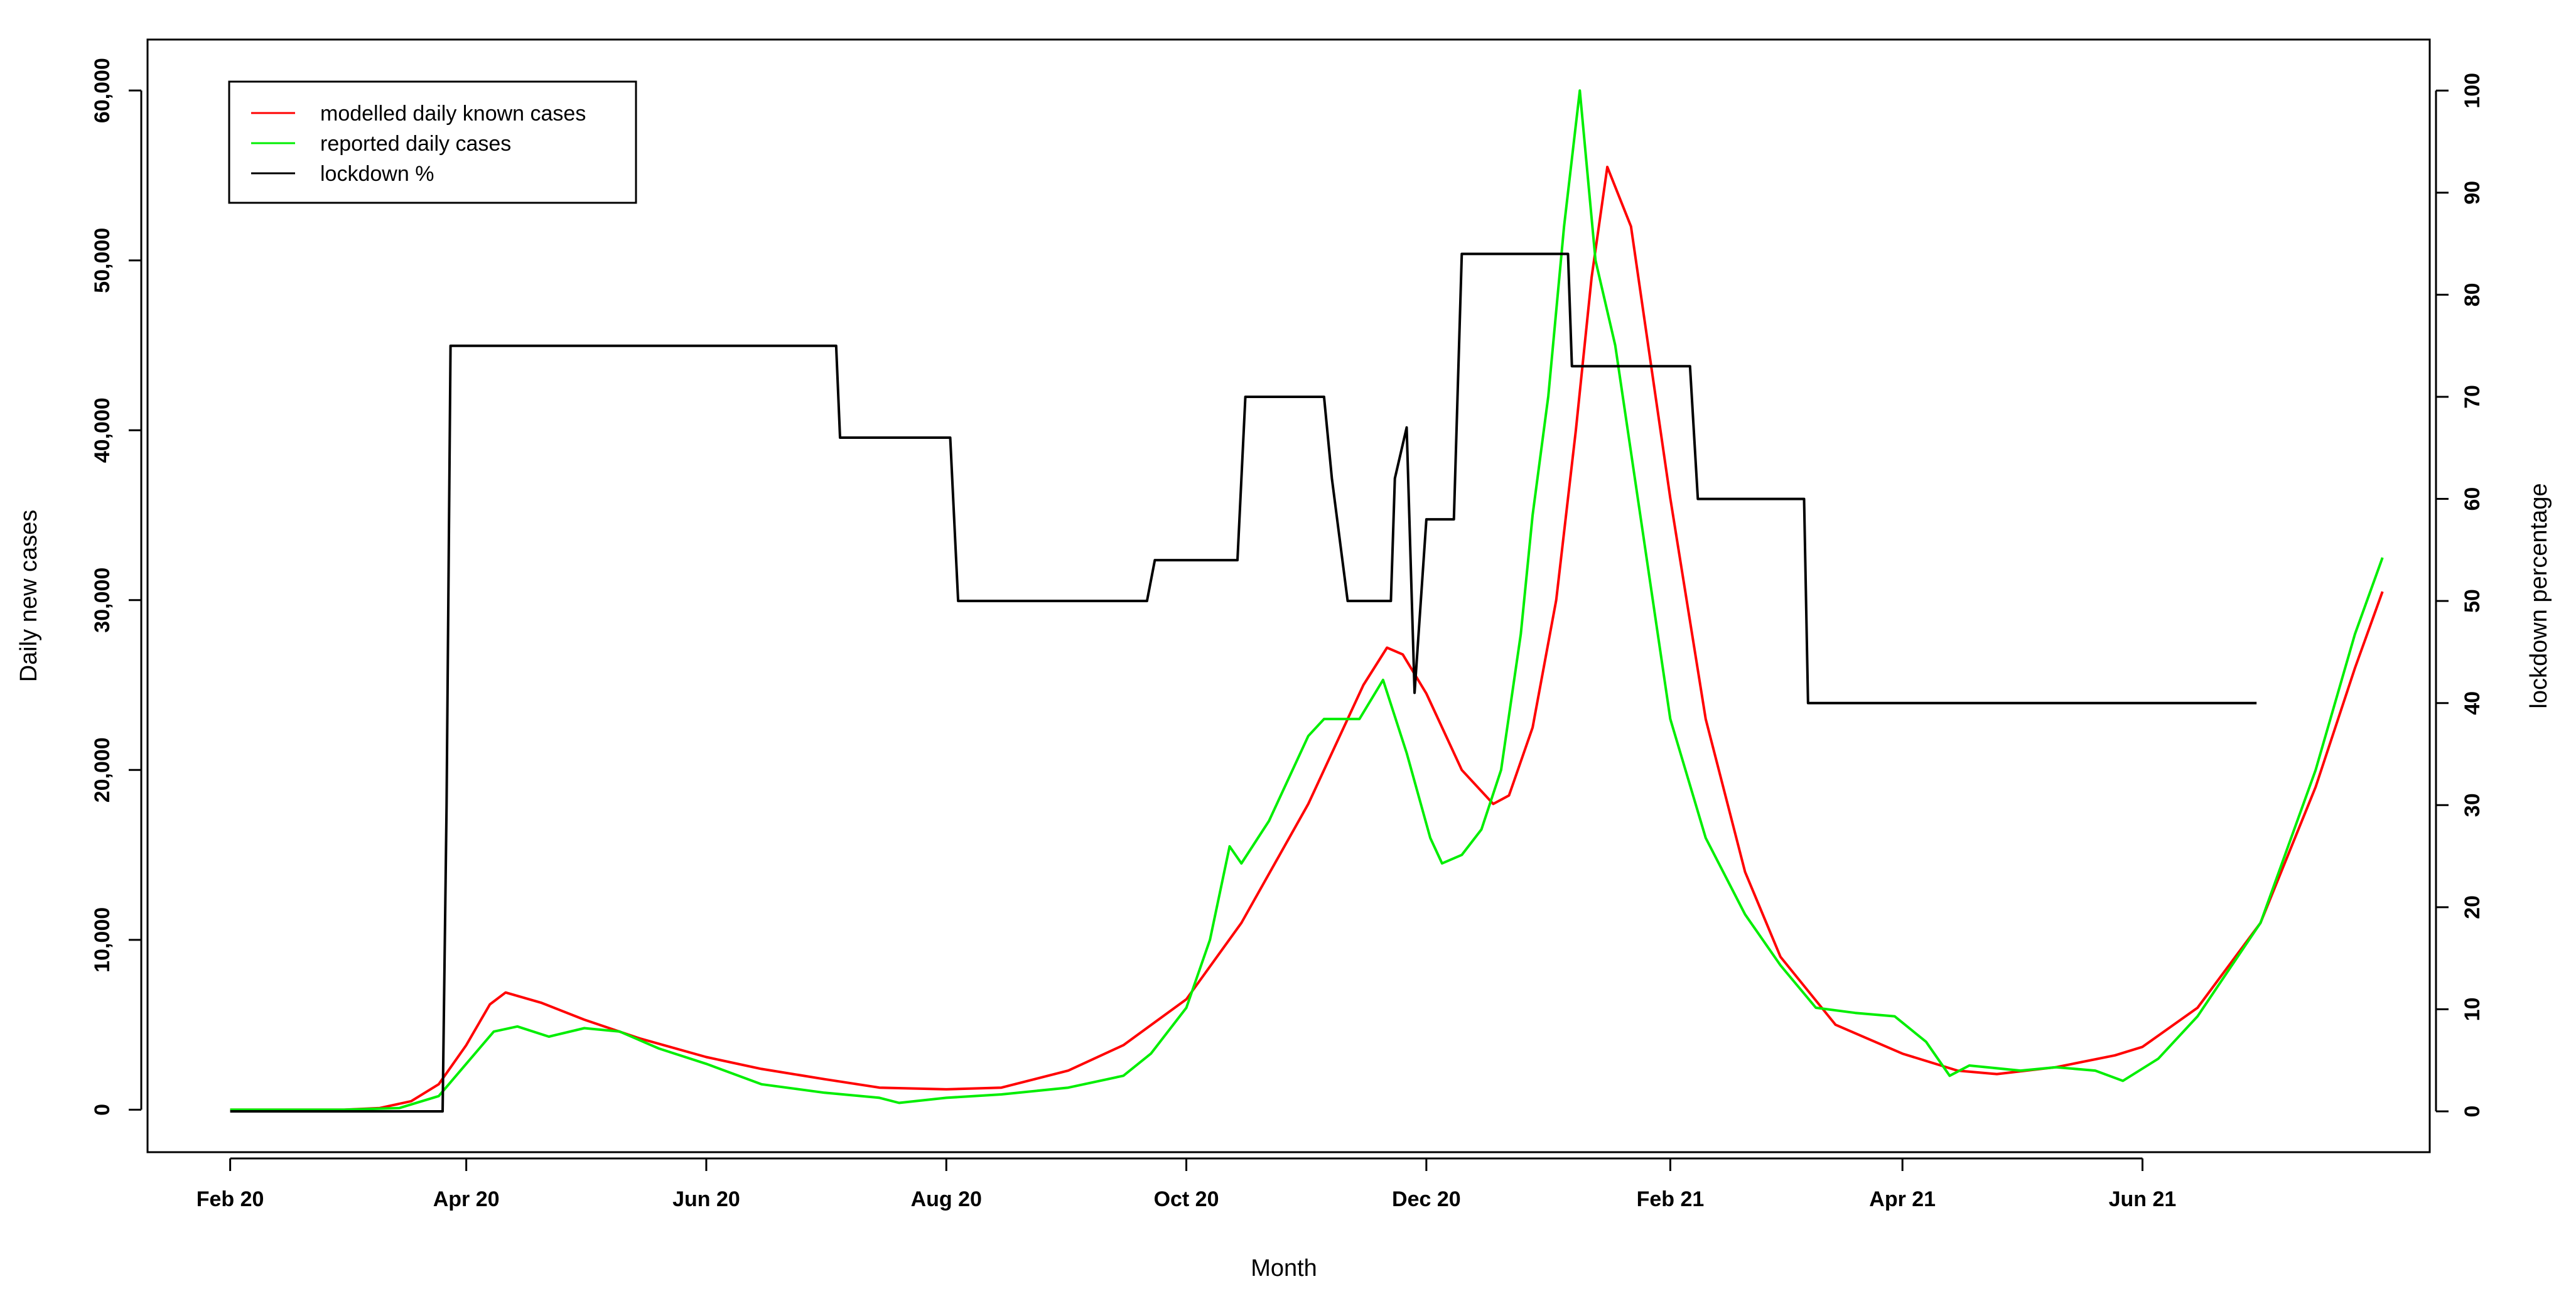 The image size is (2576, 1306). Describe the element at coordinates (2472, 1009) in the screenshot. I see `right-y-tick-label: 10` at that location.